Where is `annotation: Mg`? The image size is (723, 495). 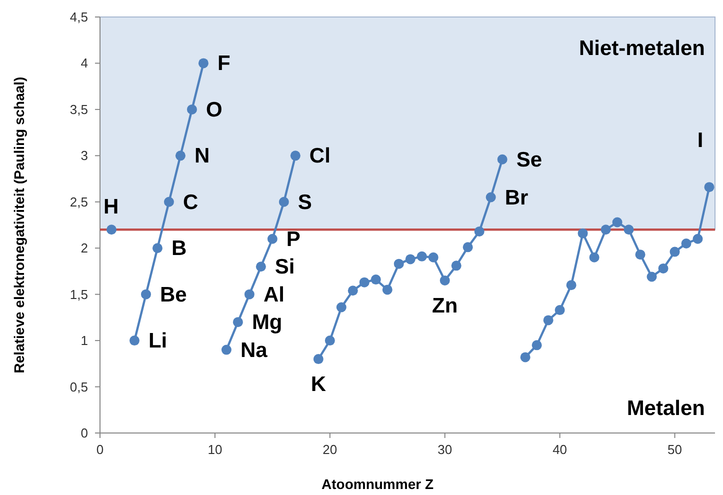 annotation: Mg is located at coordinates (267, 322).